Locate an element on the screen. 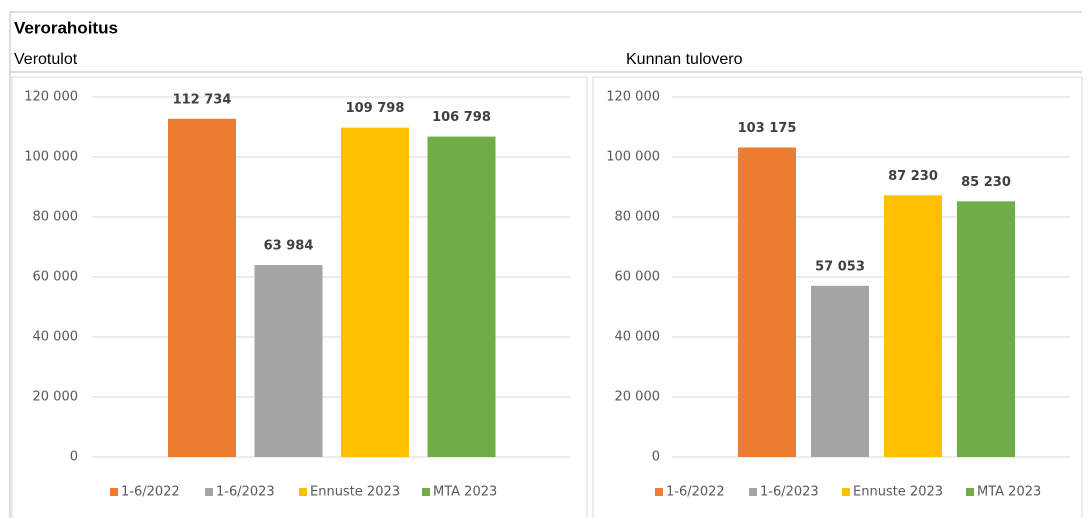 This screenshot has width=1090, height=518. data-label: 85 230 is located at coordinates (986, 182).